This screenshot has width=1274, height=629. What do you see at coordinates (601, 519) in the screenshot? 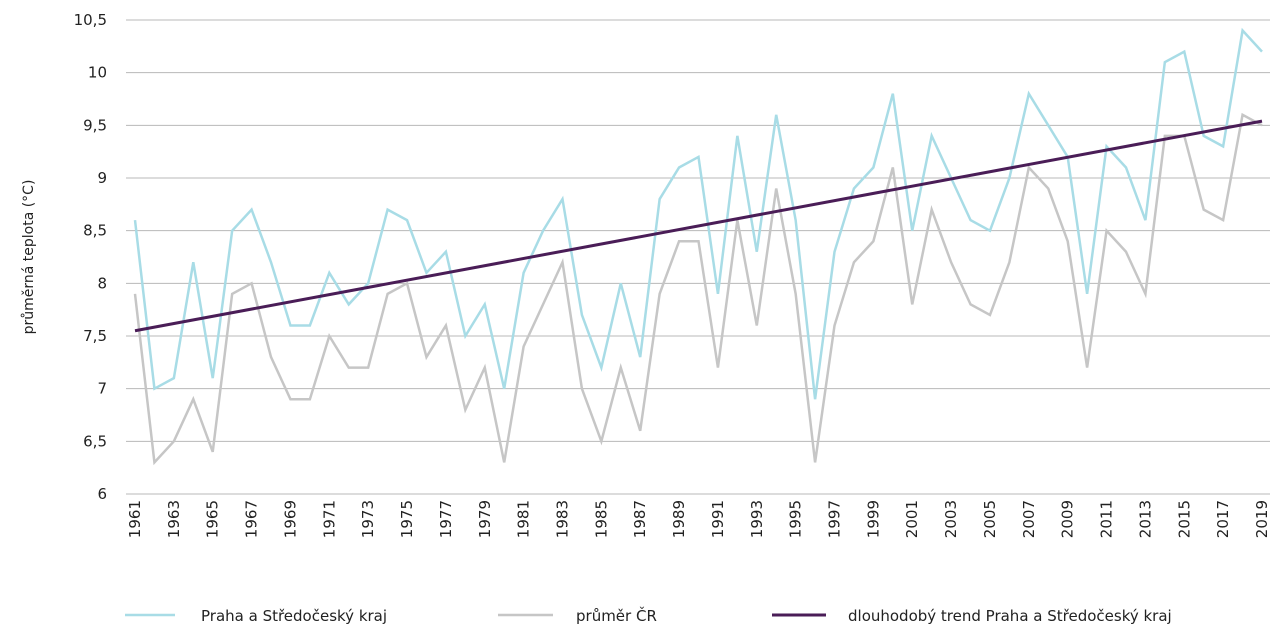
I see `x-tick-label: 1985` at bounding box center [601, 519].